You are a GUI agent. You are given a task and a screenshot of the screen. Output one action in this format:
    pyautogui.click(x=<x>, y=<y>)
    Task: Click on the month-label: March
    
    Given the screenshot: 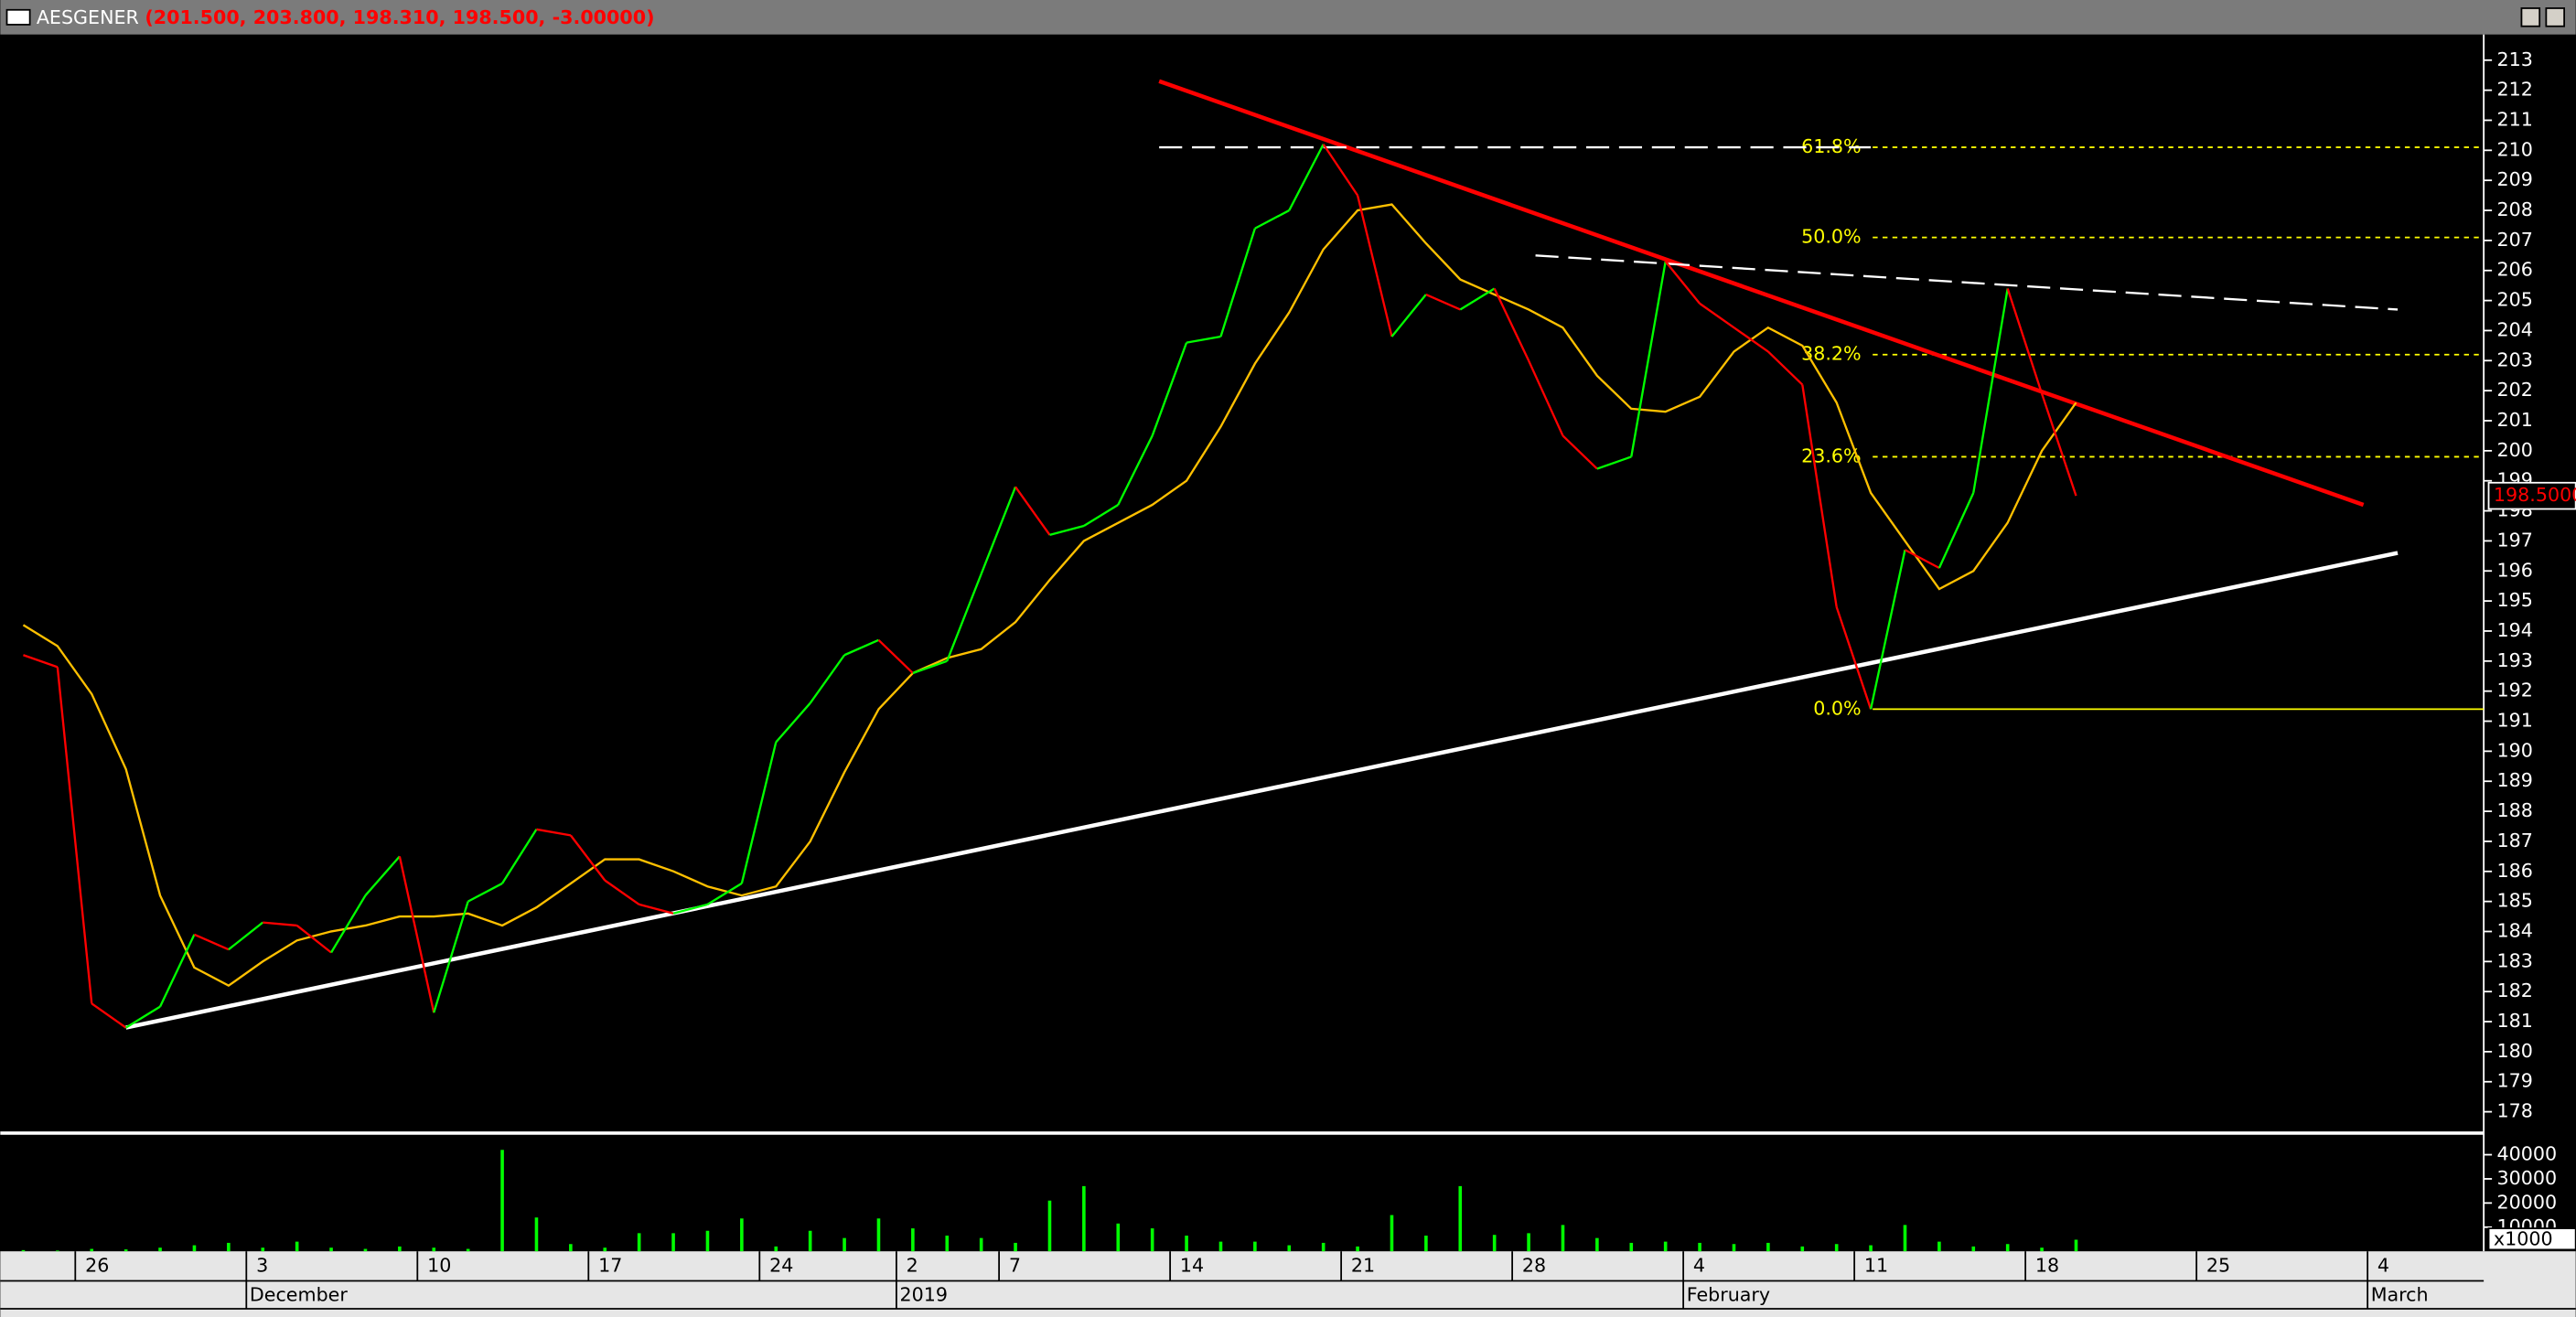 What is the action you would take?
    pyautogui.click(x=2400, y=1295)
    